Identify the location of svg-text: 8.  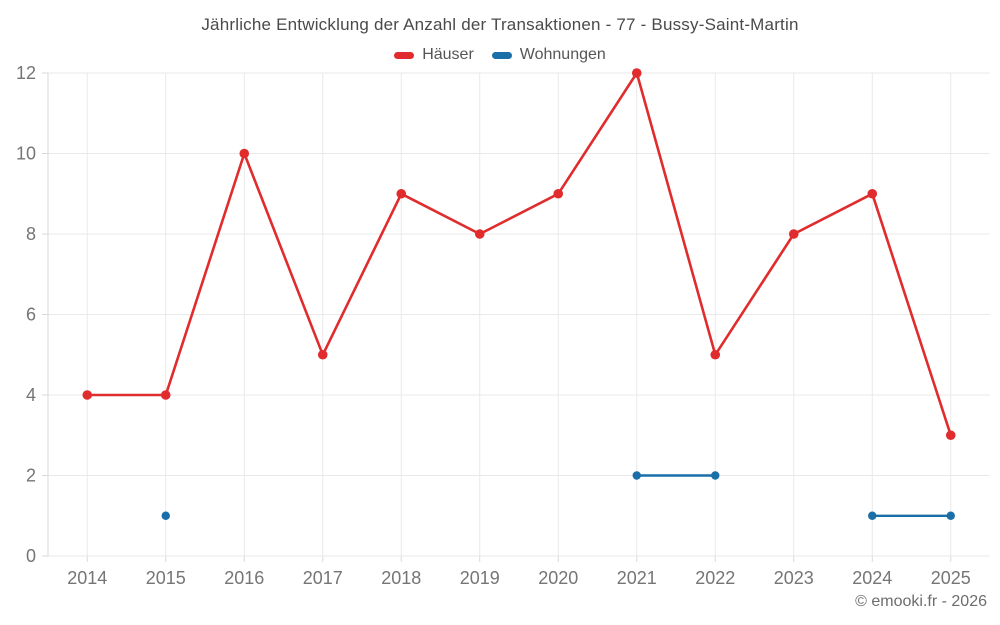
(31, 234).